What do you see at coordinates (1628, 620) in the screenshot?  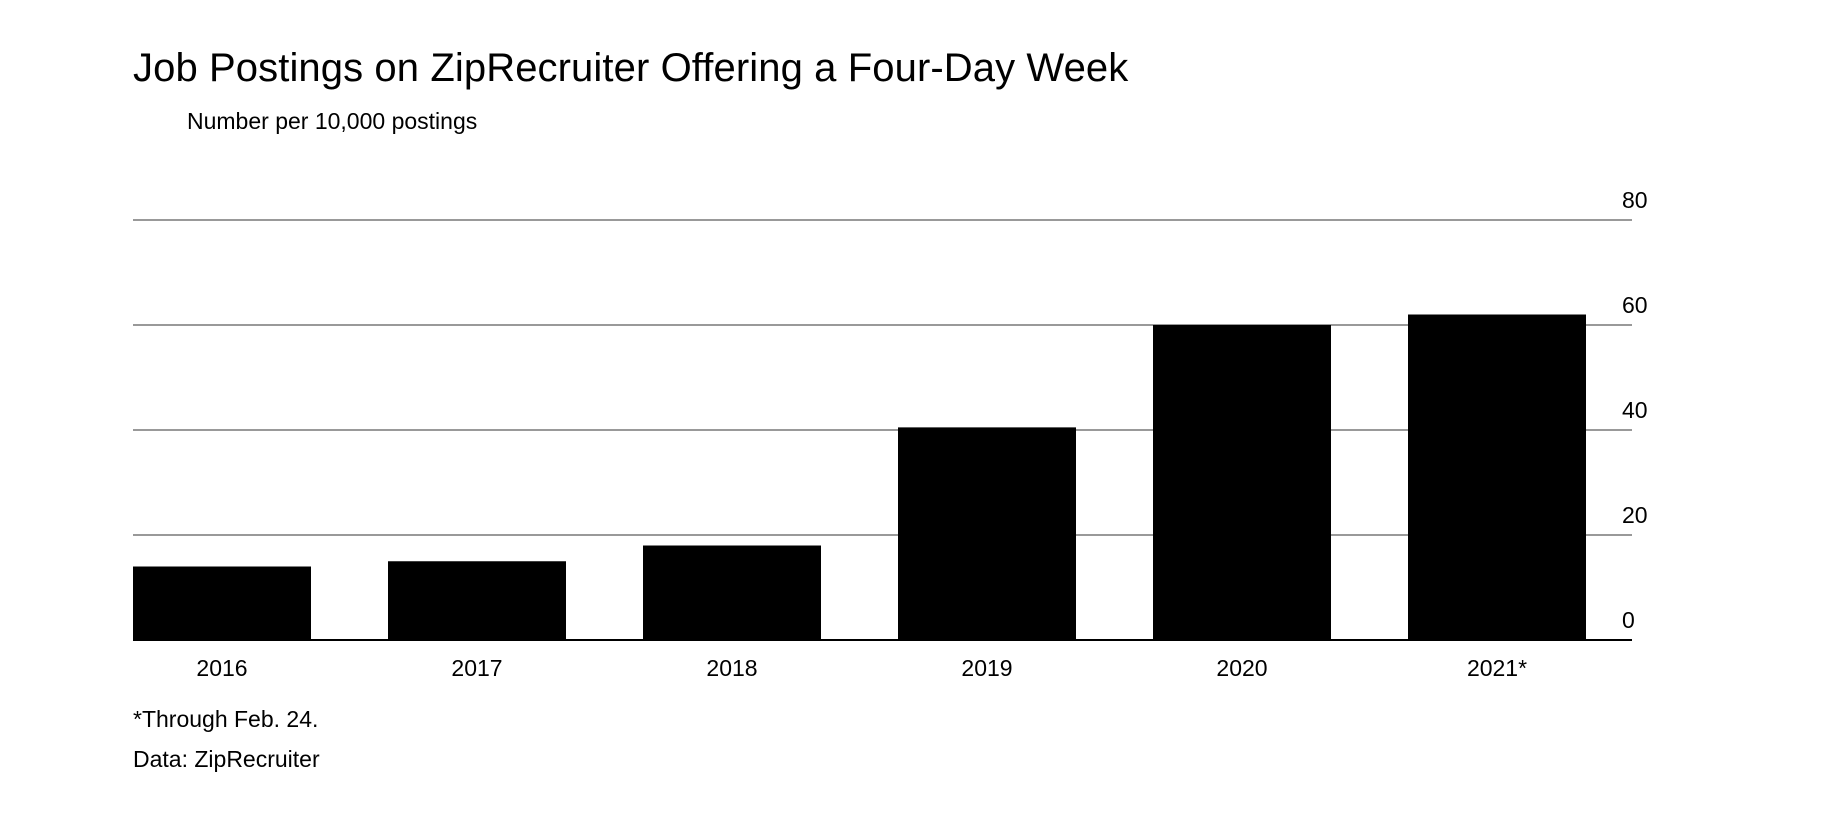 I see `y-tick-label-0: 0` at bounding box center [1628, 620].